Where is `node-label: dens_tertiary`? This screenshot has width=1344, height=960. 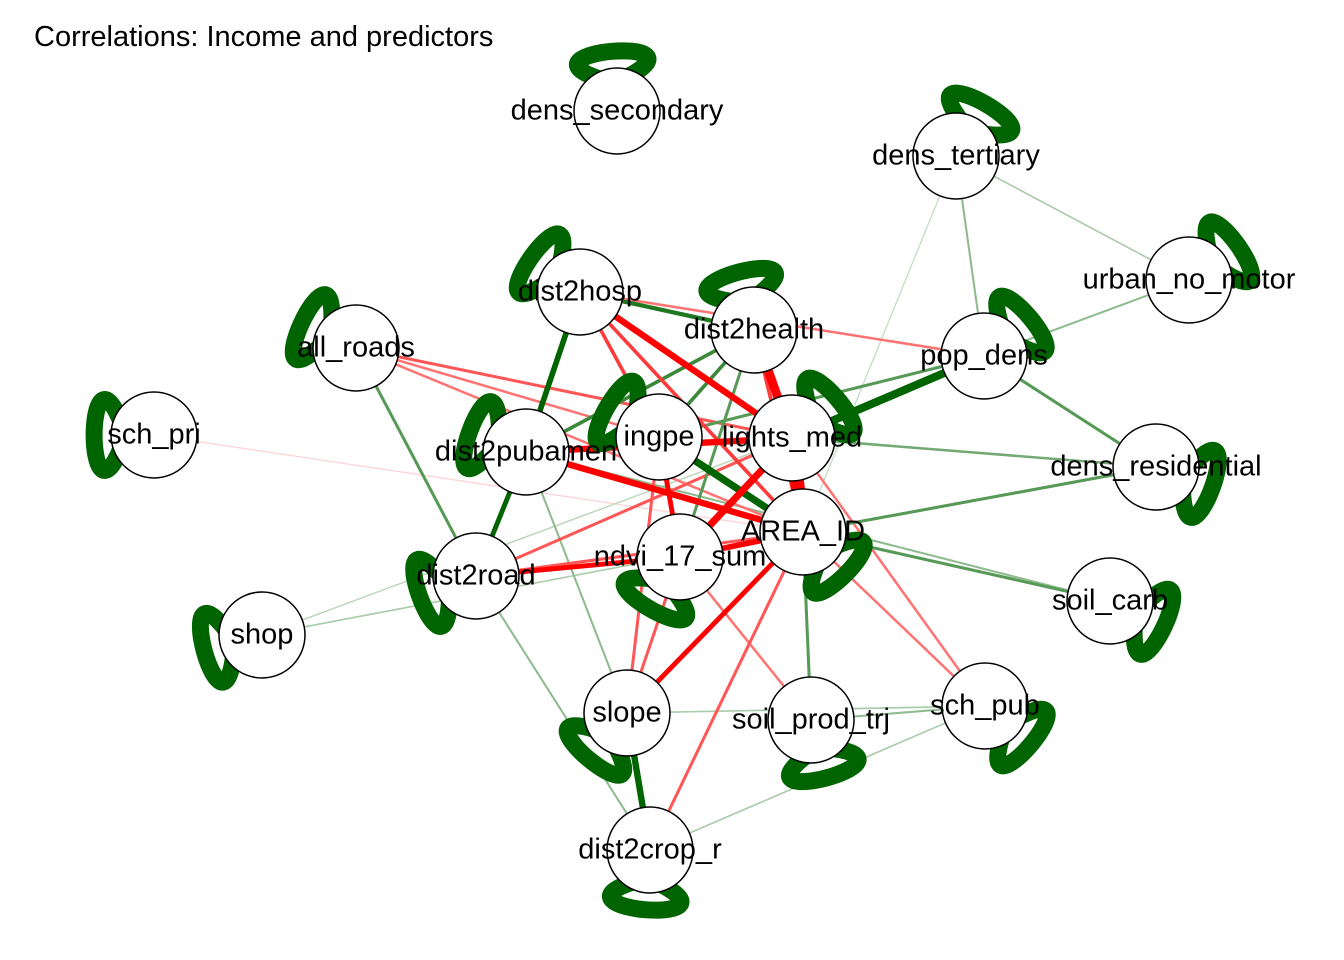 node-label: dens_tertiary is located at coordinates (956, 156).